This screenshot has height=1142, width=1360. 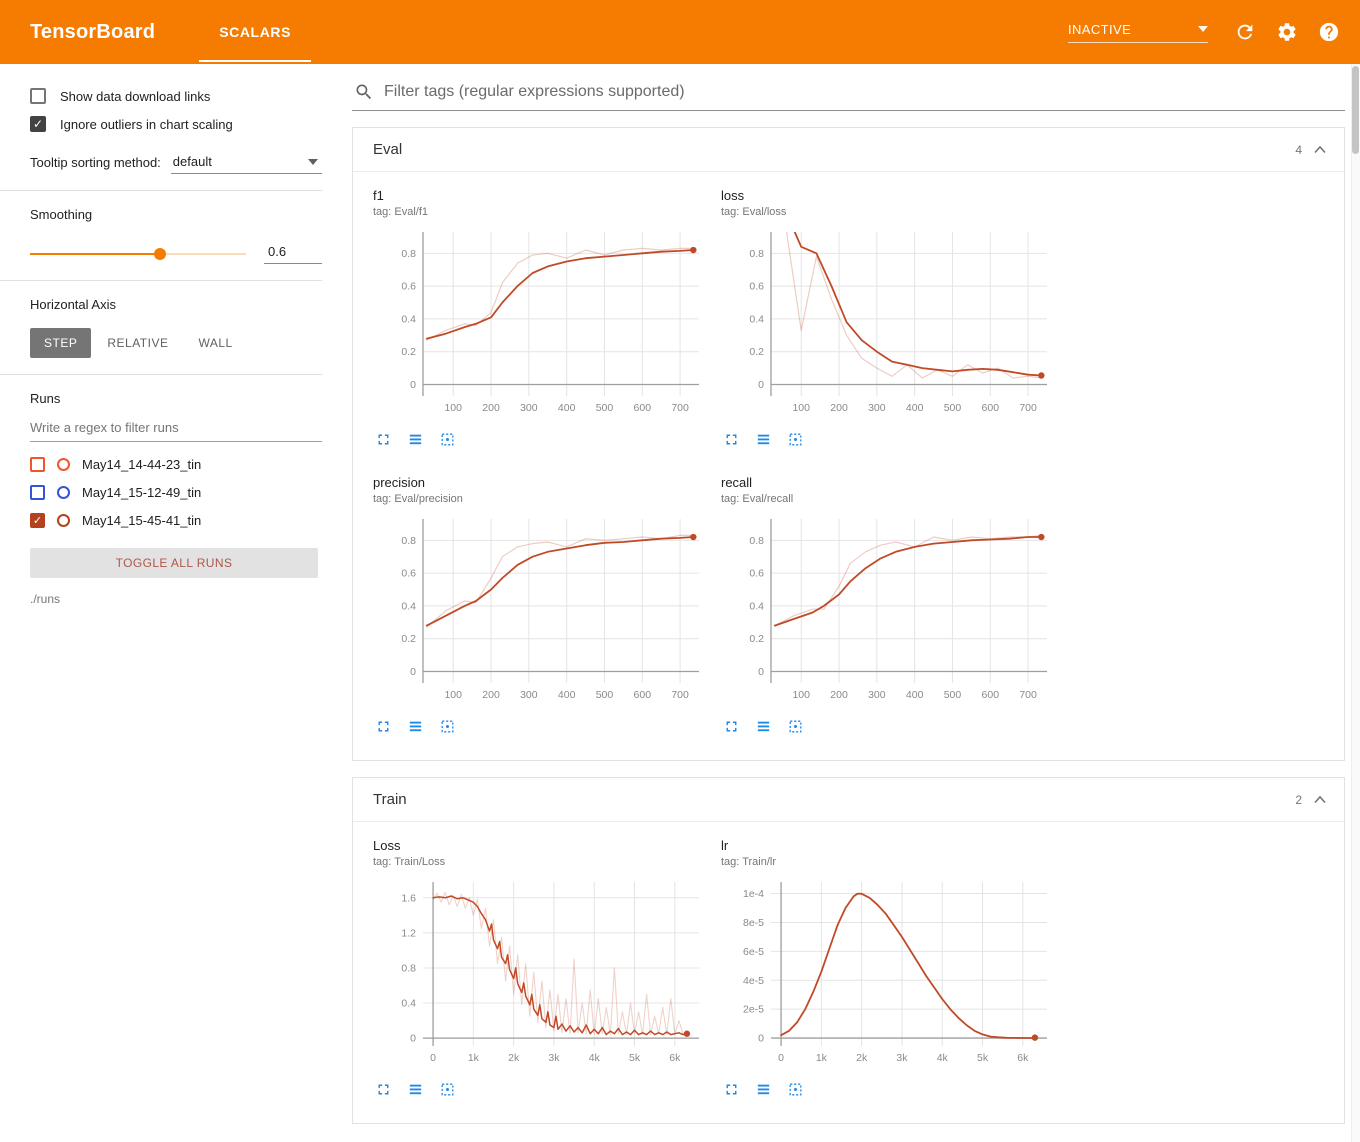 What do you see at coordinates (37, 520) in the screenshot?
I see `run-checkbox: ✓` at bounding box center [37, 520].